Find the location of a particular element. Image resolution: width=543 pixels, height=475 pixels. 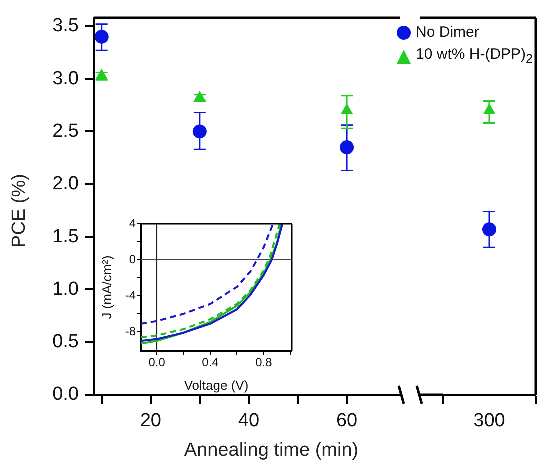

x-tick-label: 0.0 is located at coordinates (157, 363).